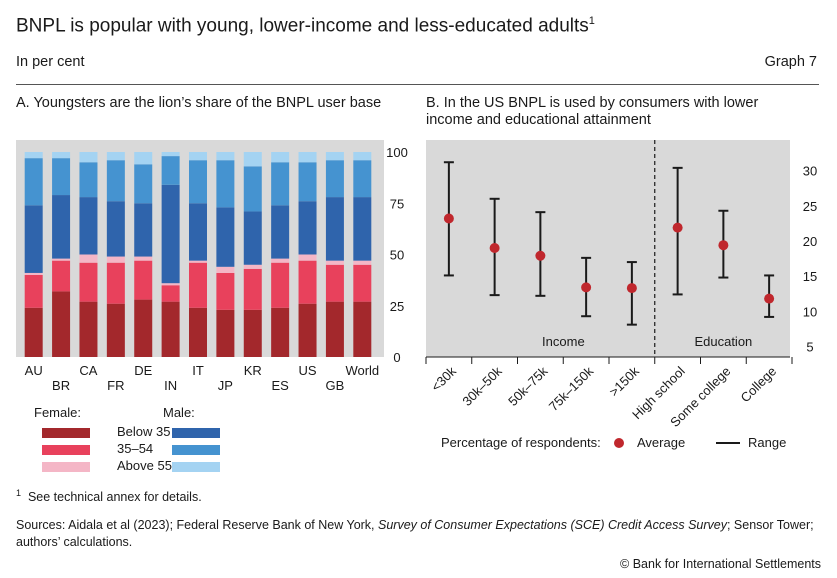 This screenshot has width=837, height=578. What do you see at coordinates (397, 203) in the screenshot?
I see `y-tick-label-a-75: 75` at bounding box center [397, 203].